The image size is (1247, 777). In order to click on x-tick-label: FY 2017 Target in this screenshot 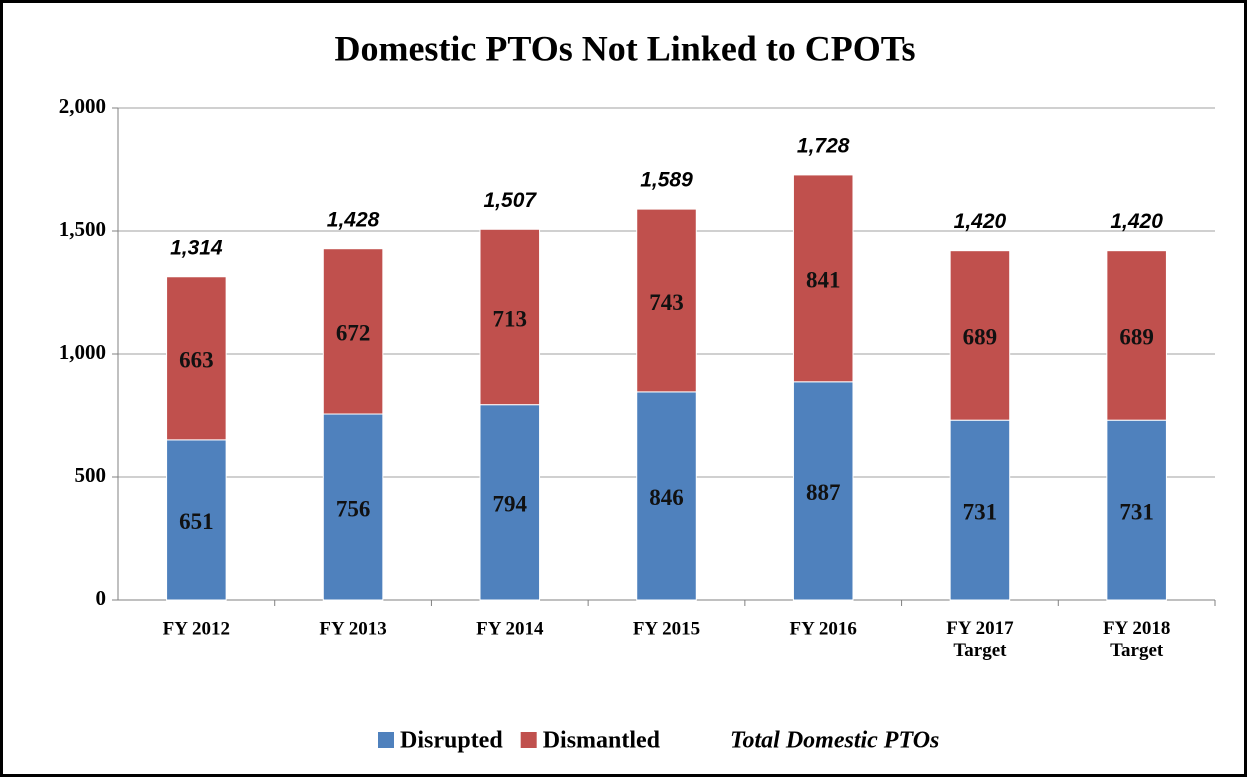, I will do `click(980, 639)`.